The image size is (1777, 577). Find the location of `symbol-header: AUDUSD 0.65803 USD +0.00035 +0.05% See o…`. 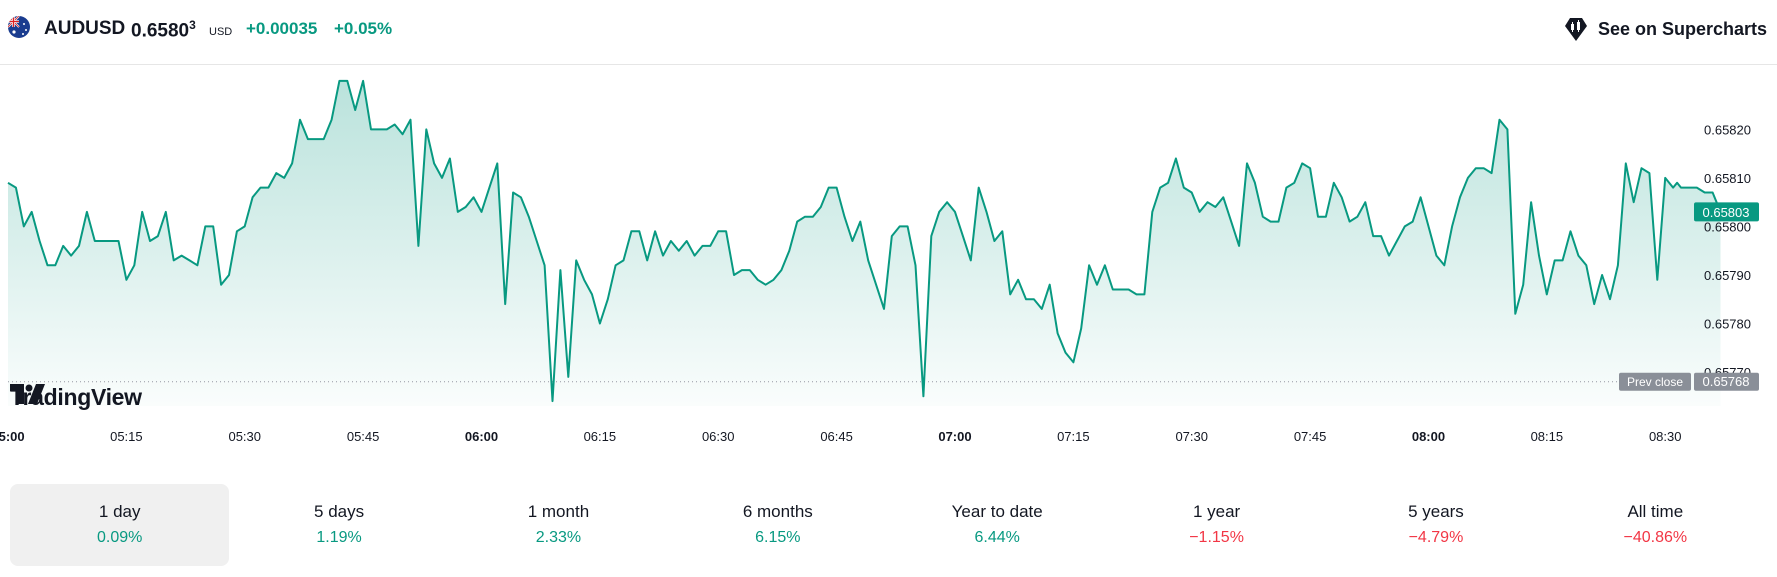

symbol-header: AUDUSD 0.65803 USD +0.00035 +0.05% See o… is located at coordinates (888, 32).